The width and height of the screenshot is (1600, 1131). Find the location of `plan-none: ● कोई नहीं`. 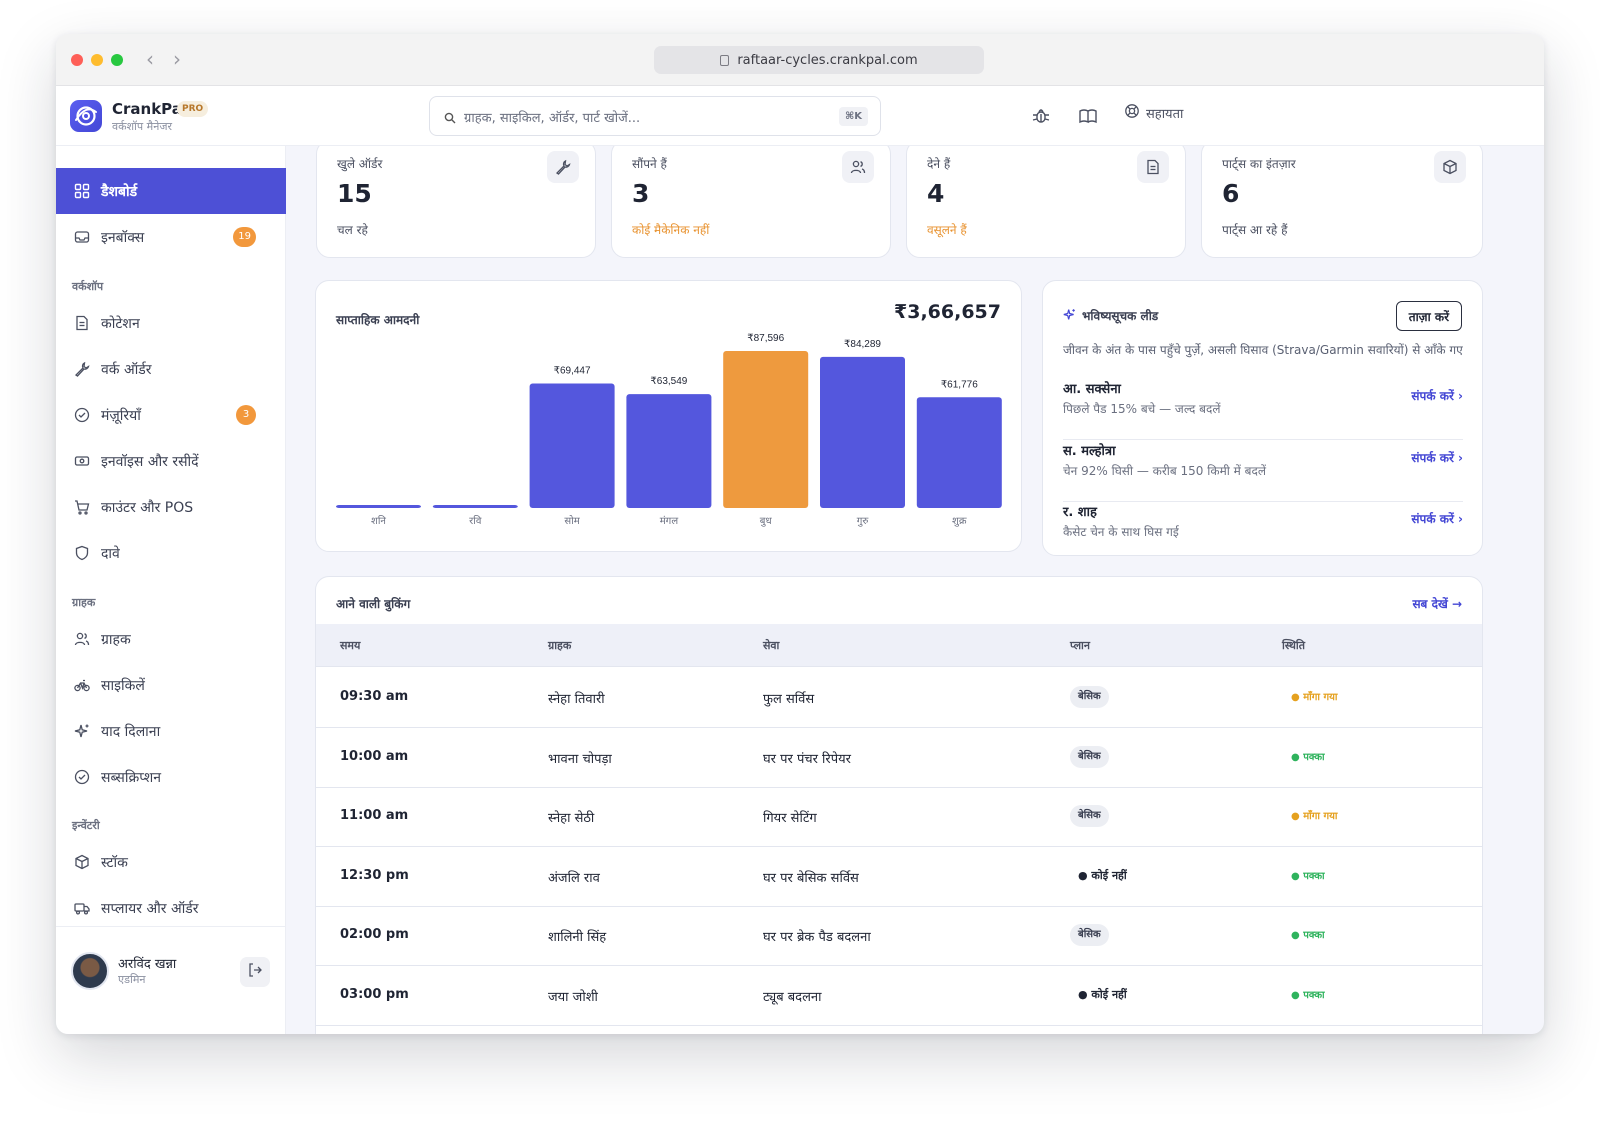

plan-none: ● कोई नहीं is located at coordinates (1102, 994).